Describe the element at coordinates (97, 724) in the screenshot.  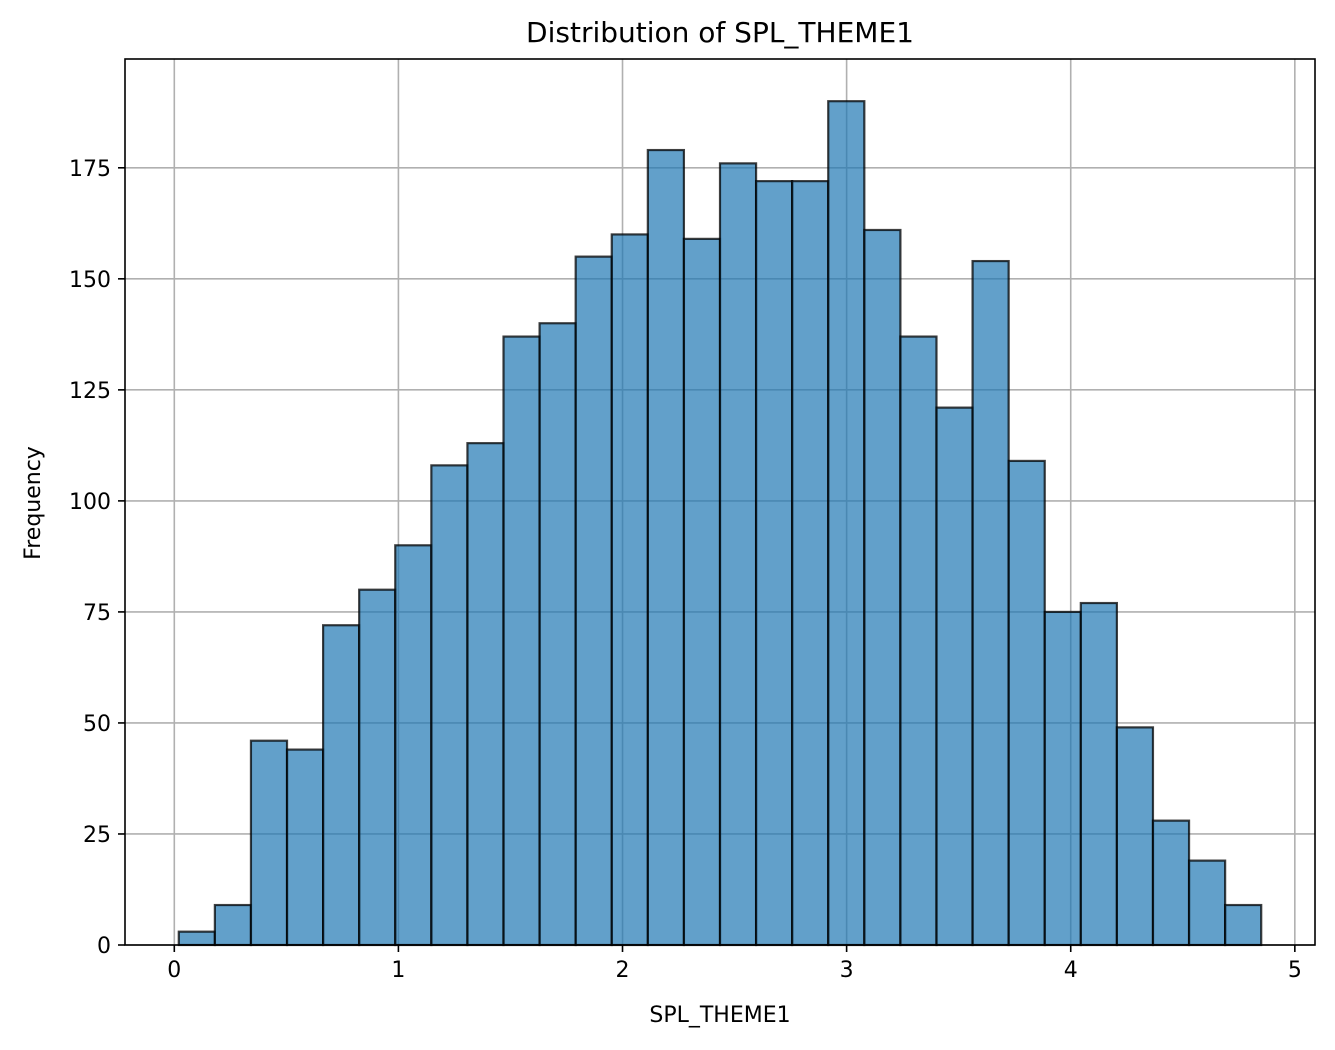
I see `y-tick-label: 50` at that location.